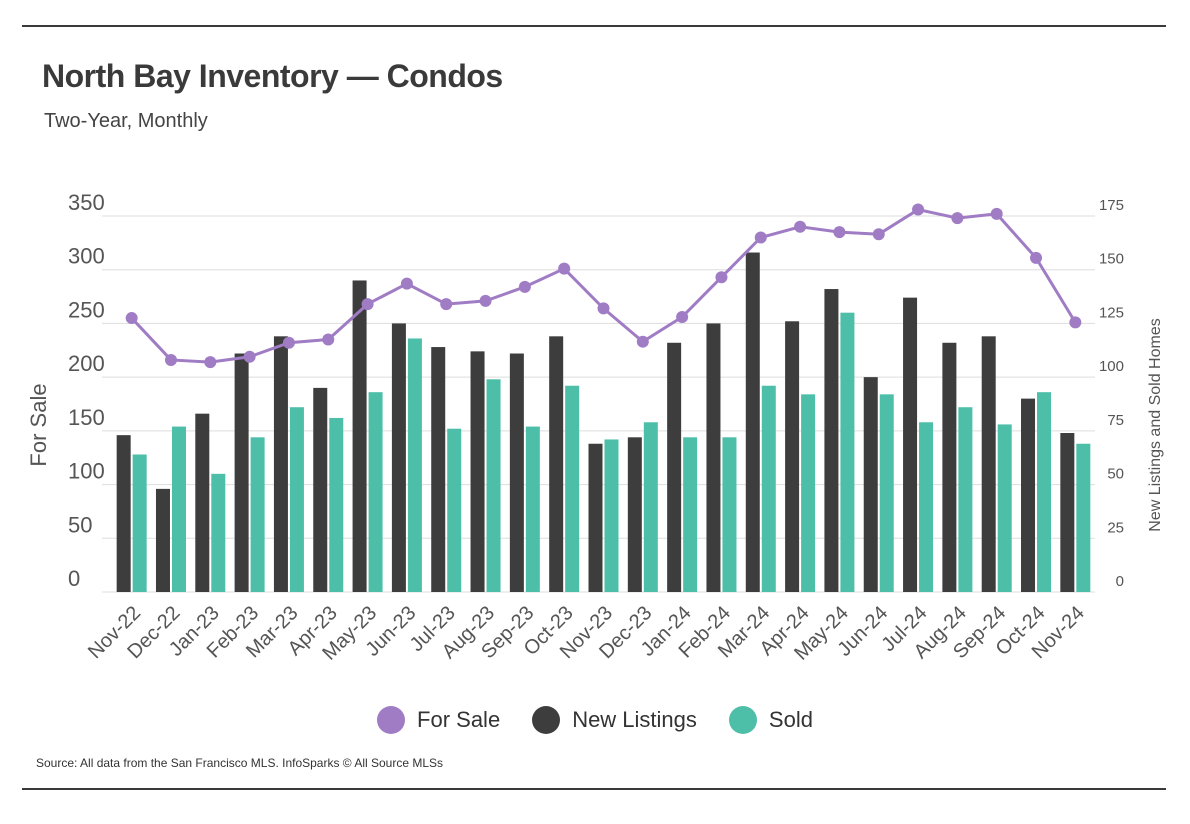  What do you see at coordinates (1111, 366) in the screenshot?
I see `y2-tick-label: 100` at bounding box center [1111, 366].